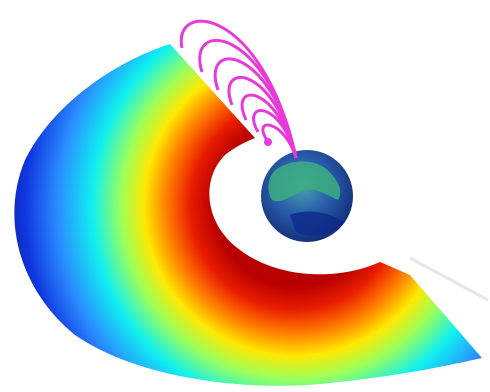  I want to click on field-footpoint, so click(268, 142).